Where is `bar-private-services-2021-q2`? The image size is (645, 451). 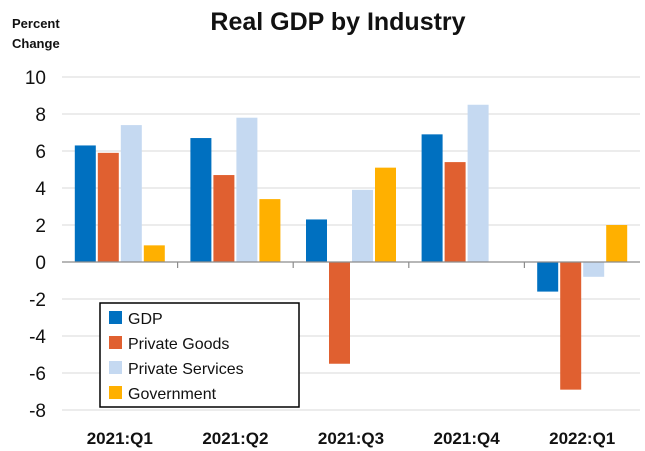 bar-private-services-2021-q2 is located at coordinates (247, 189).